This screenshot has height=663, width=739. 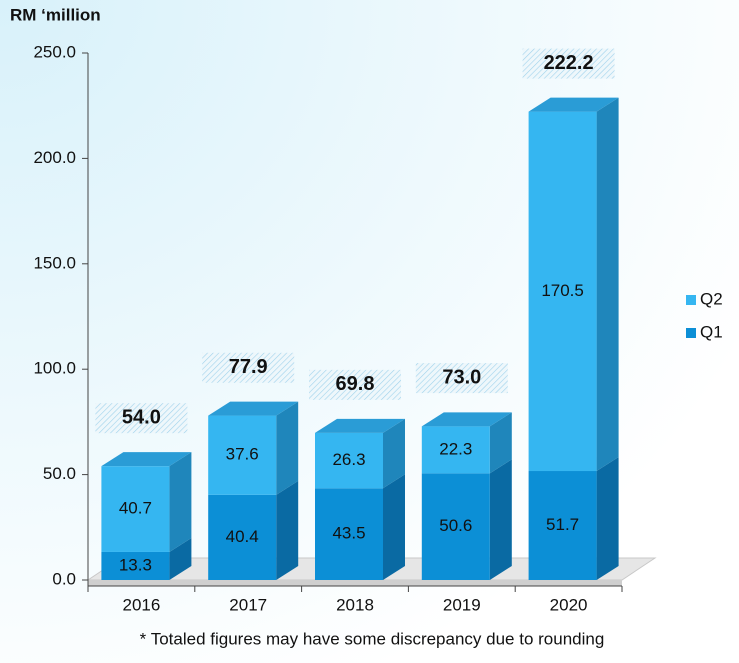 What do you see at coordinates (54, 51) in the screenshot?
I see `y-tick-label: 250.0` at bounding box center [54, 51].